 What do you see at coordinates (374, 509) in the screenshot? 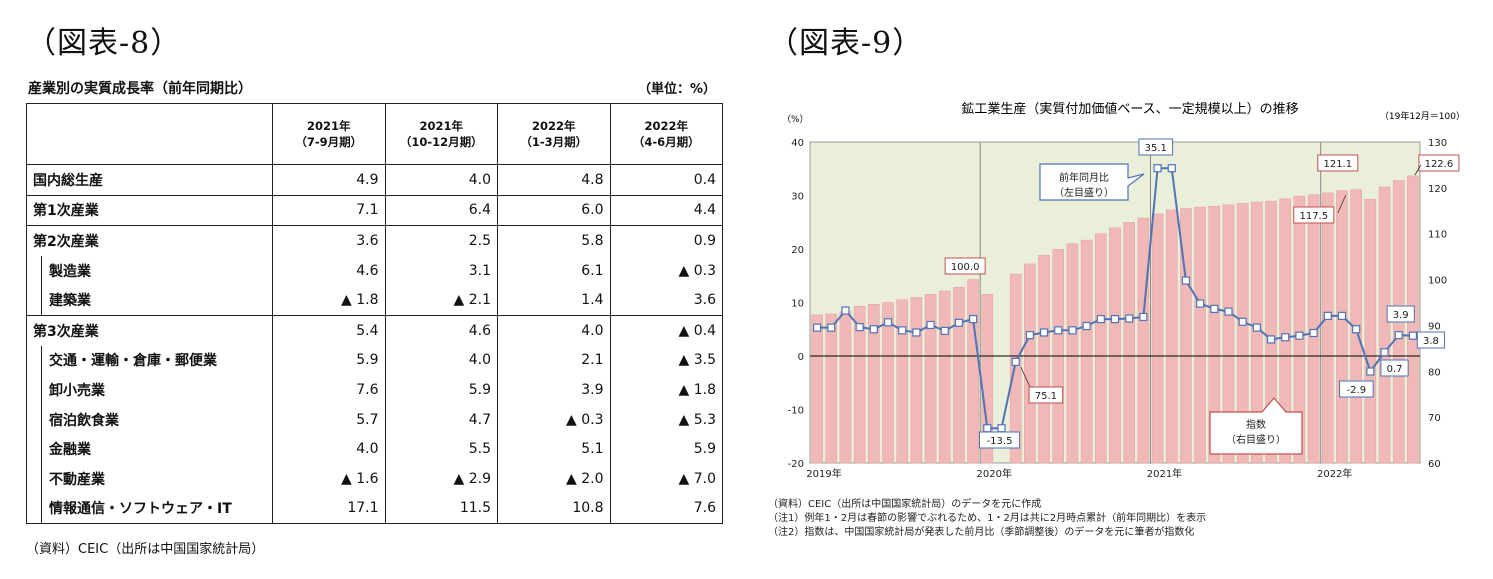
I see `table-row: 情報通信・ソフトウェア・IT 17.1 11.5 10.8 7.6` at bounding box center [374, 509].